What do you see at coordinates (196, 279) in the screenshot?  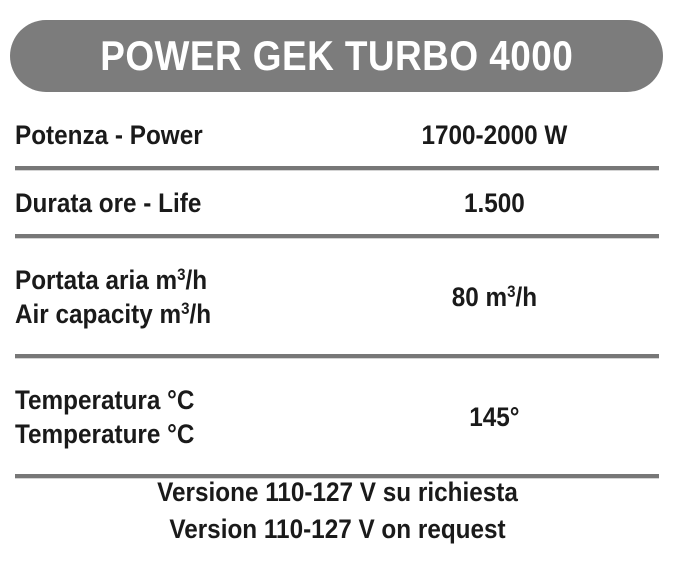 I see `spec-label-air-capacity-it-suffix: /h` at bounding box center [196, 279].